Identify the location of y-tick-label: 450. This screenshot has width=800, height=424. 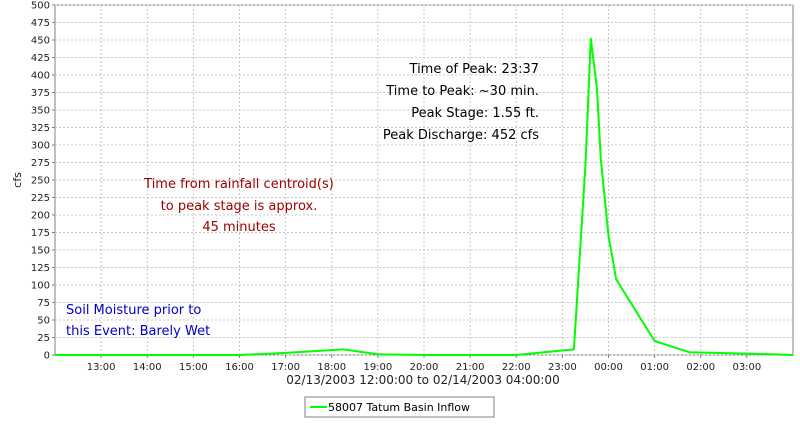
(40, 41).